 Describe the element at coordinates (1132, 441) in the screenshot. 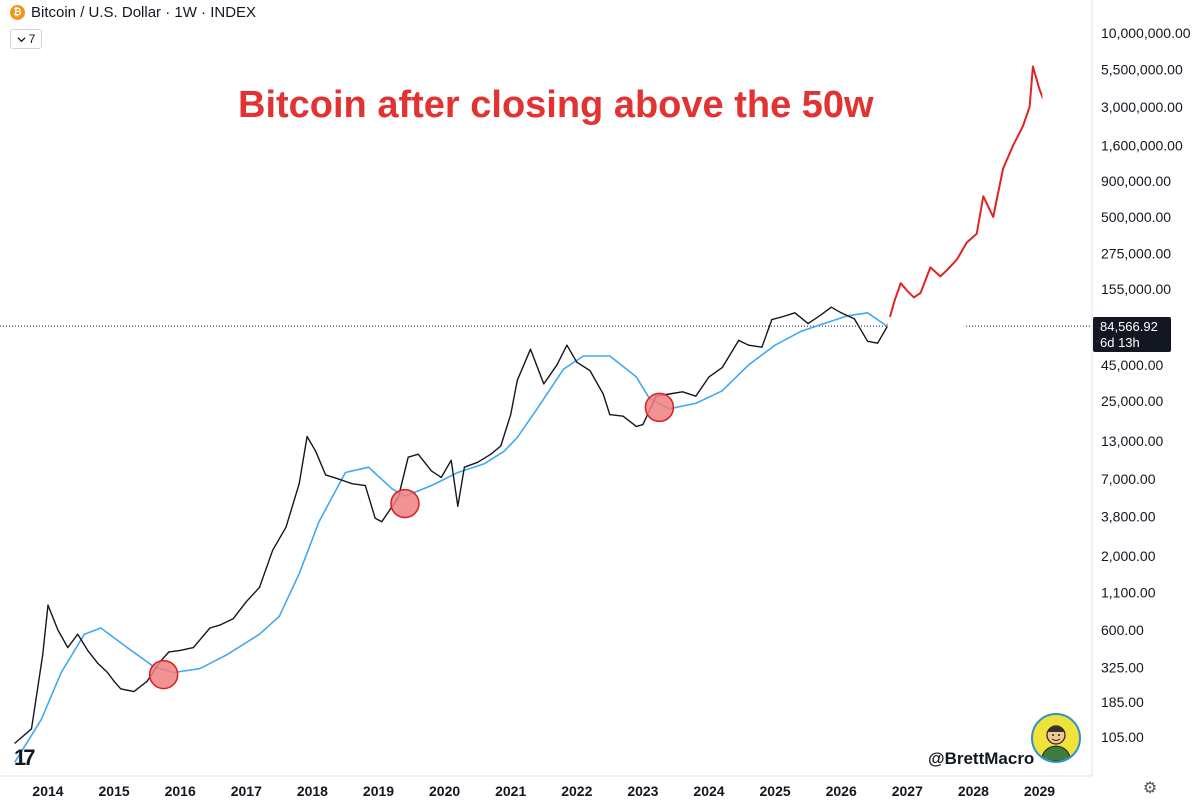

I see `y-tick-label: 13,000.00` at that location.